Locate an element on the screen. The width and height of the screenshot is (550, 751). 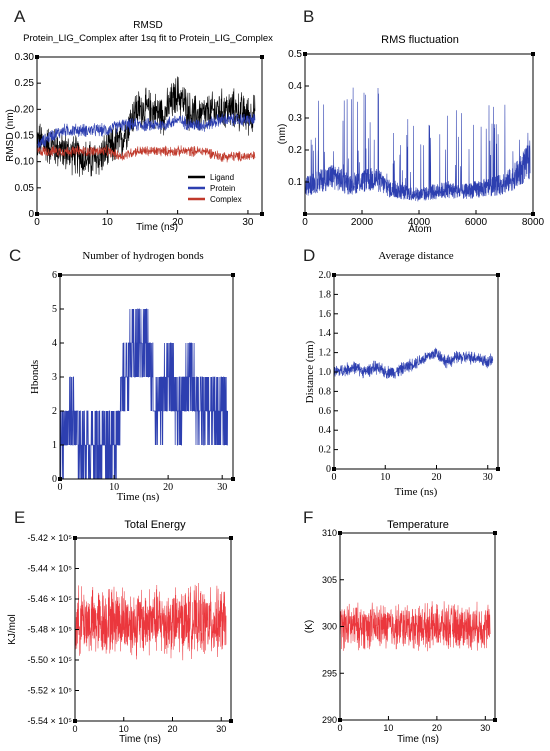
panel-letter: C is located at coordinates (15, 255).